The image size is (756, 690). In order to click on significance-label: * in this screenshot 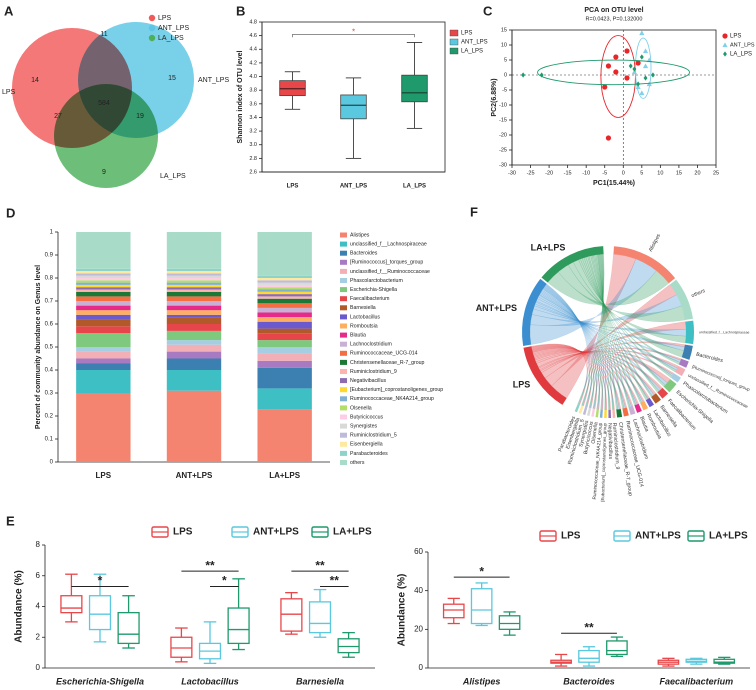, I will do `click(224, 581)`.